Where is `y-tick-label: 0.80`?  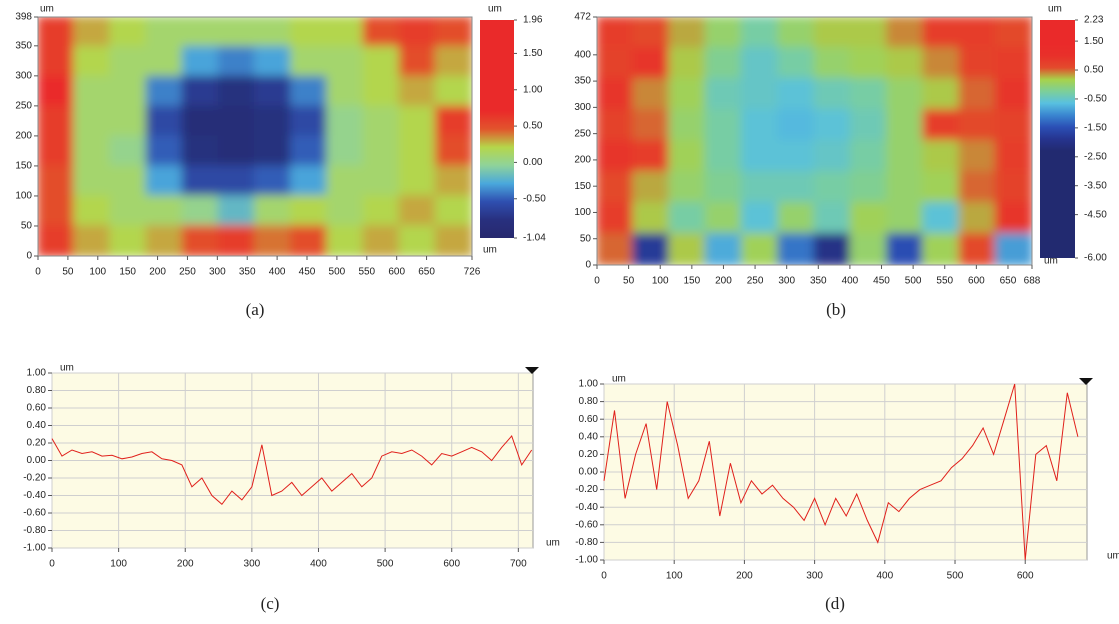 y-tick-label: 0.80 is located at coordinates (589, 401).